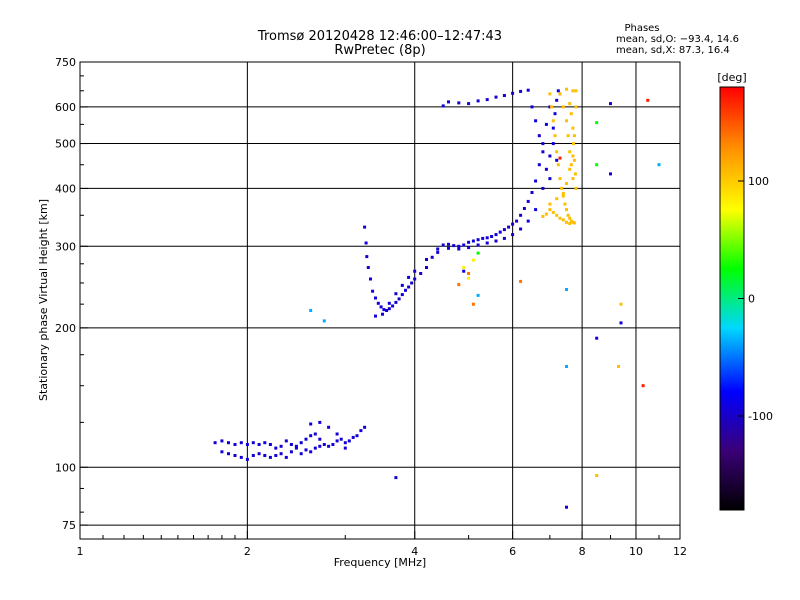 This screenshot has height=600, width=800. Describe the element at coordinates (680, 551) in the screenshot. I see `x-tick-label: 12` at that location.